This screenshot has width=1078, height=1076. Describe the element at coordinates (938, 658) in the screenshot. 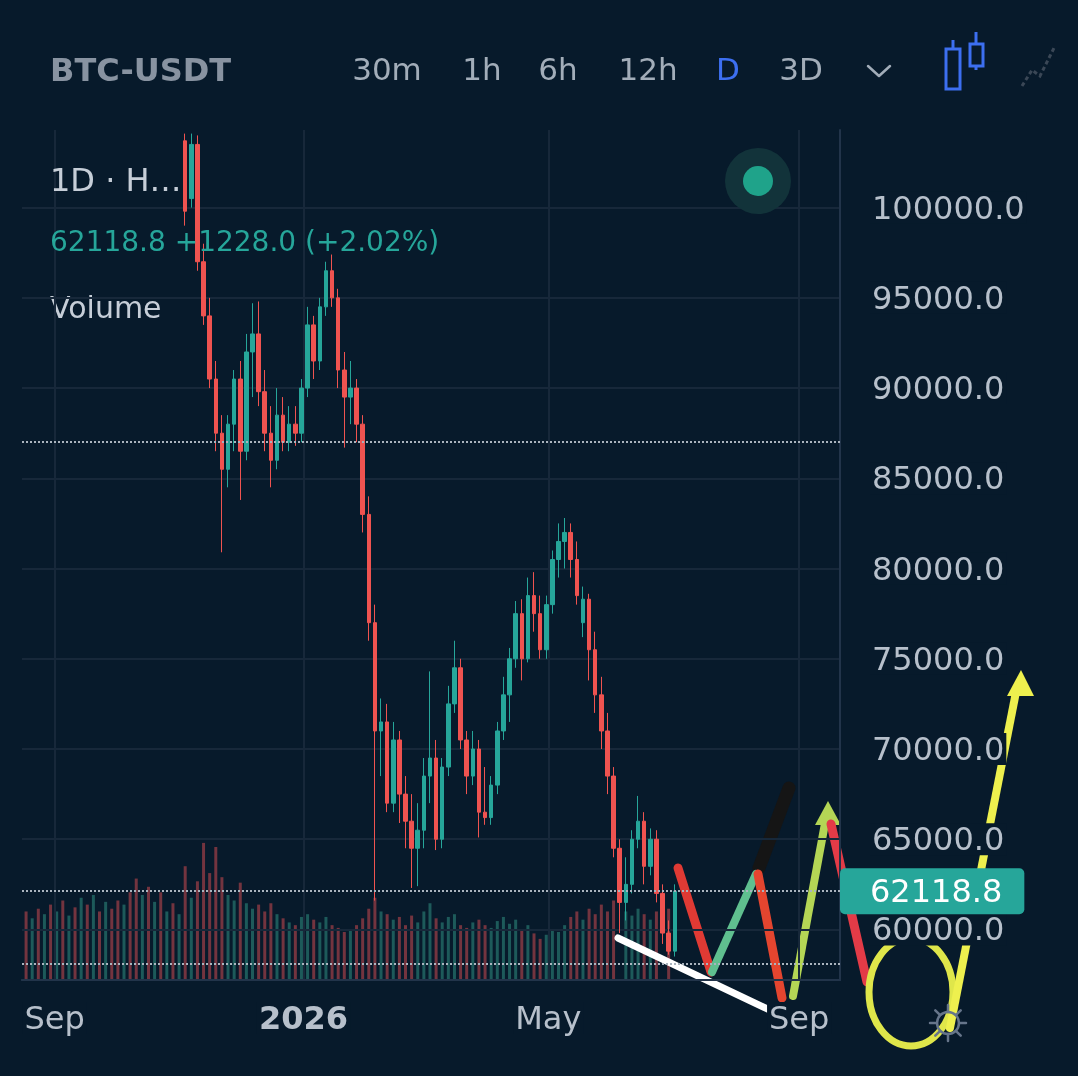

I see `y-tick-label: 75000.0` at that location.